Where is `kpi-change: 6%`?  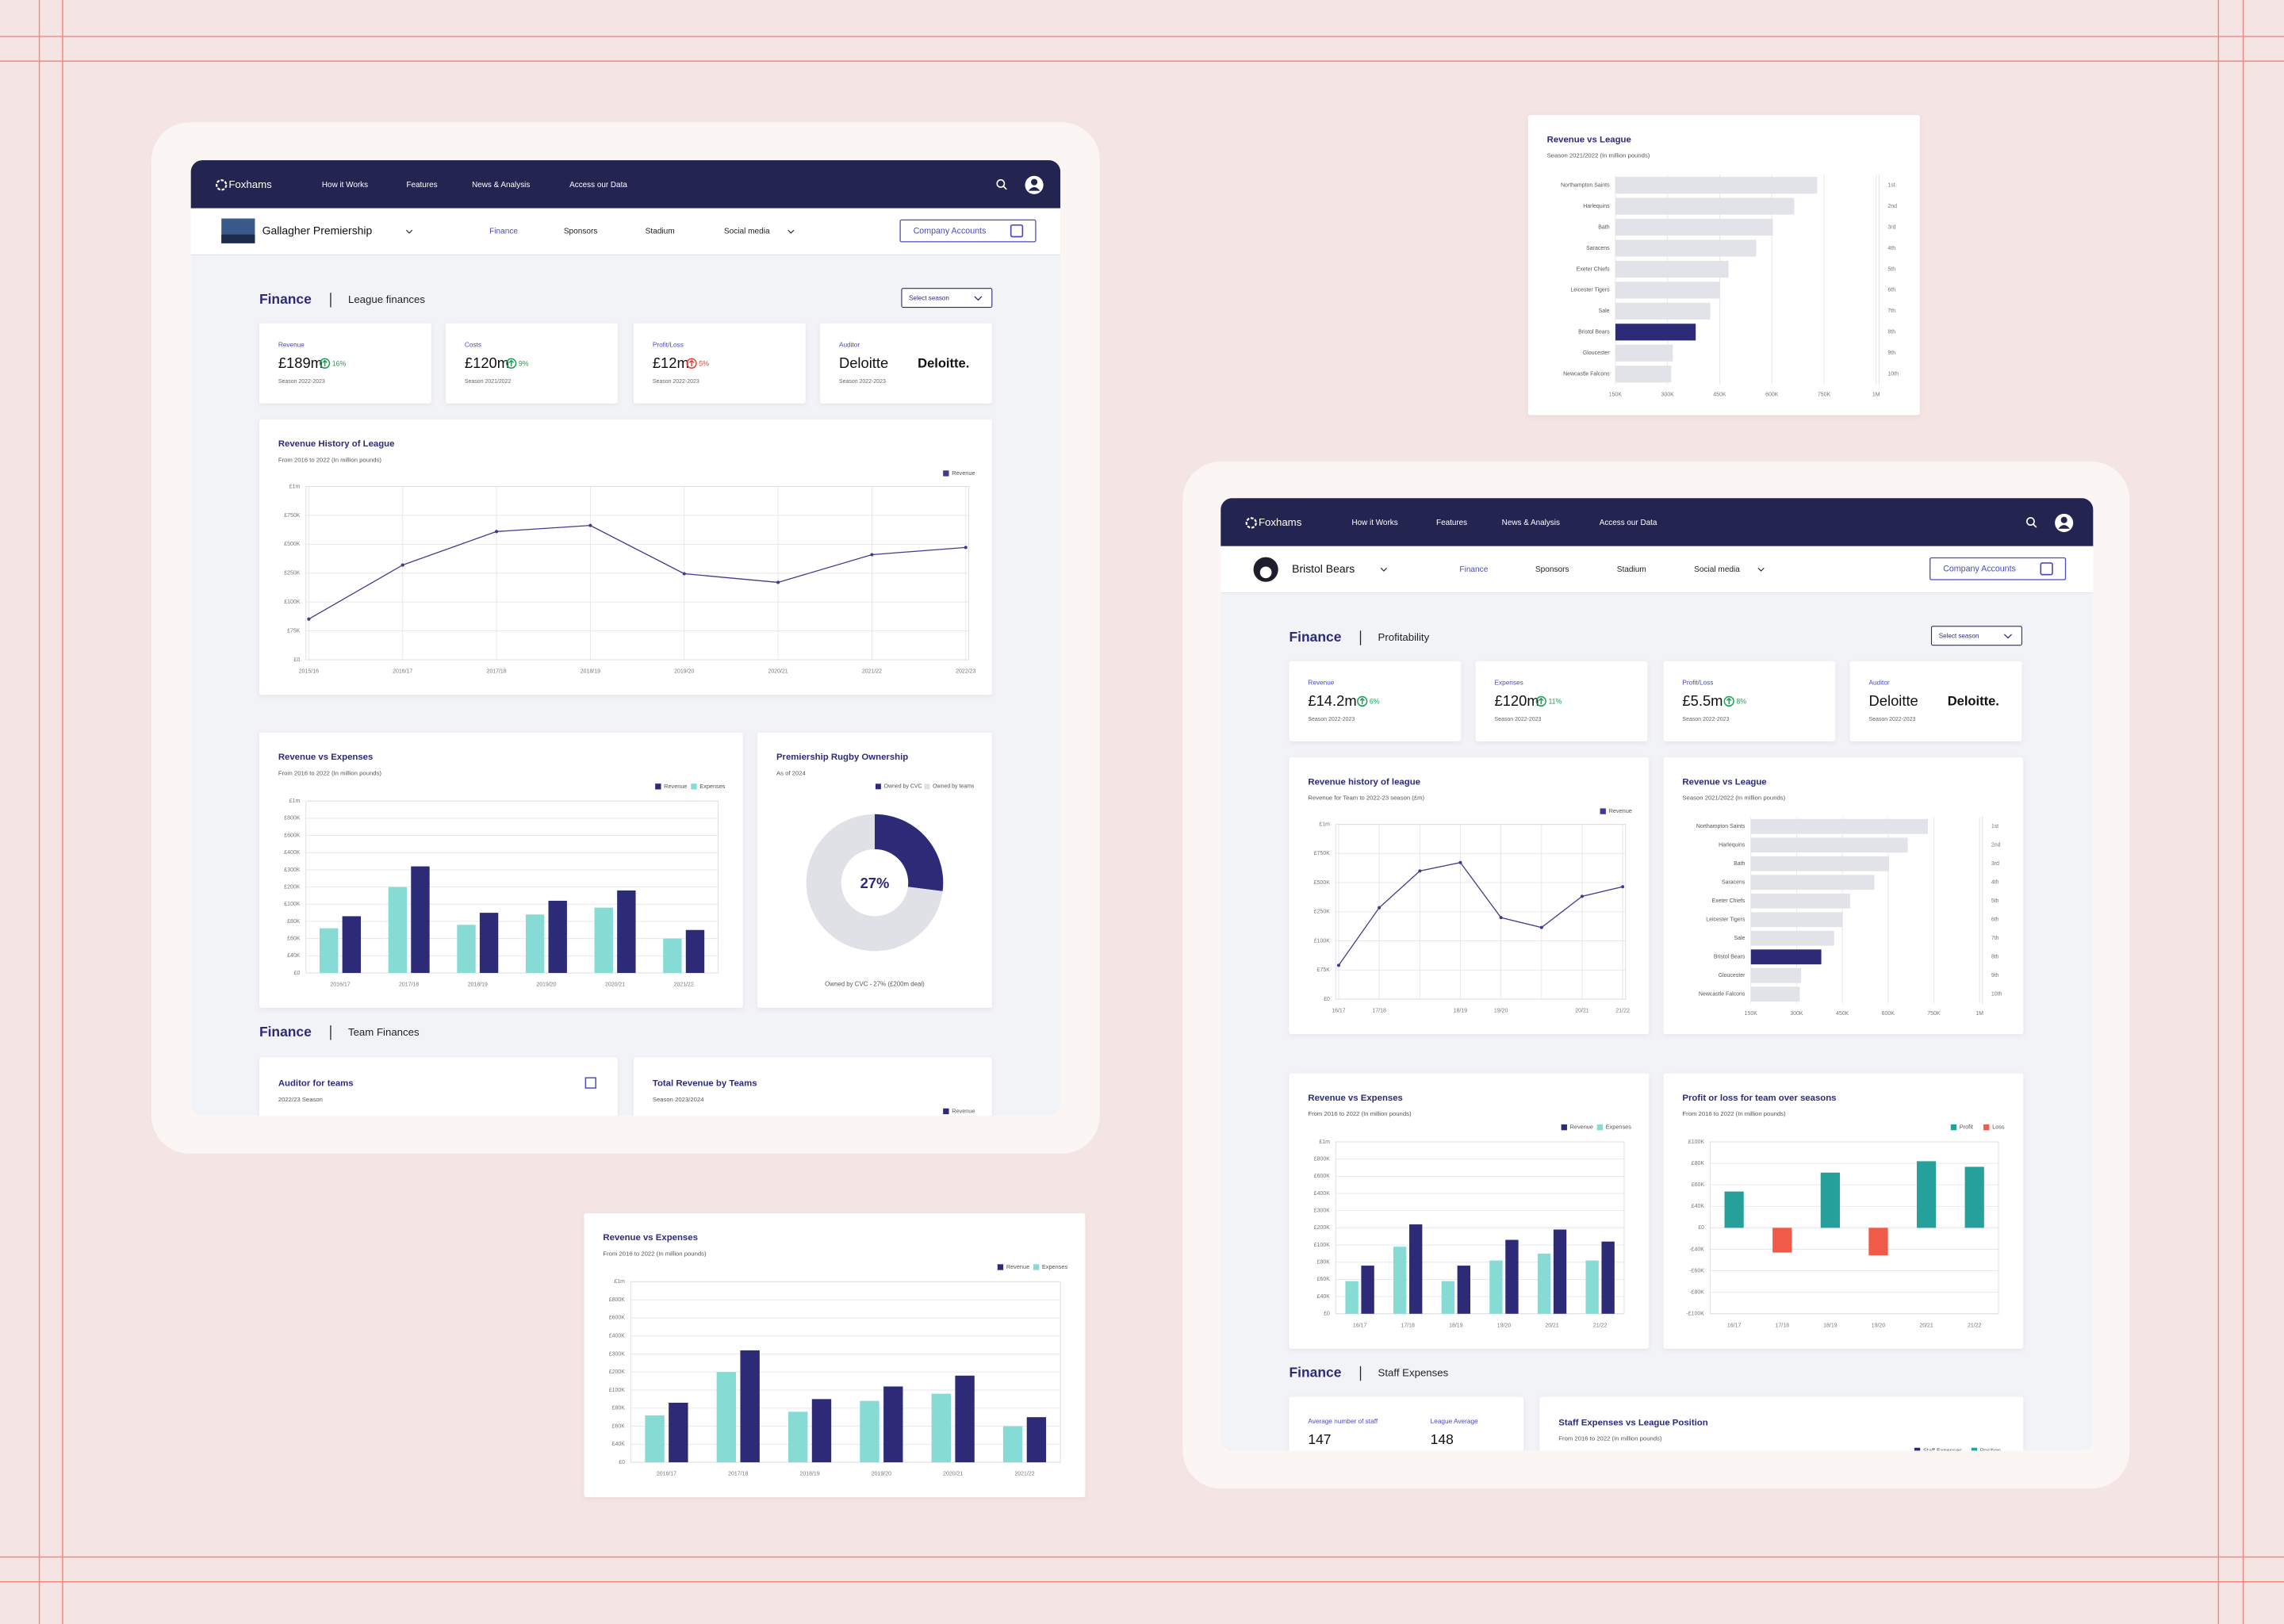 kpi-change: 6% is located at coordinates (1375, 702).